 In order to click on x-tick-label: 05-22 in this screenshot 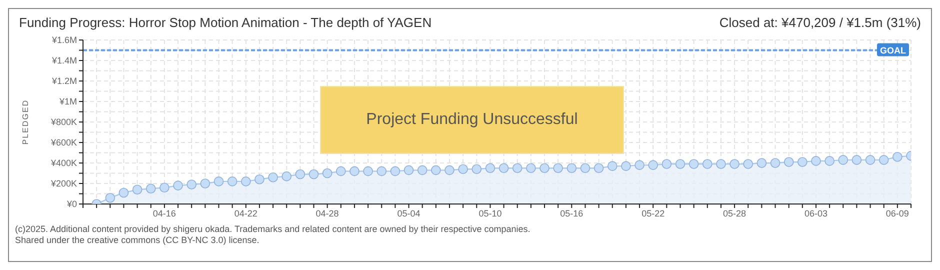, I will do `click(653, 213)`.